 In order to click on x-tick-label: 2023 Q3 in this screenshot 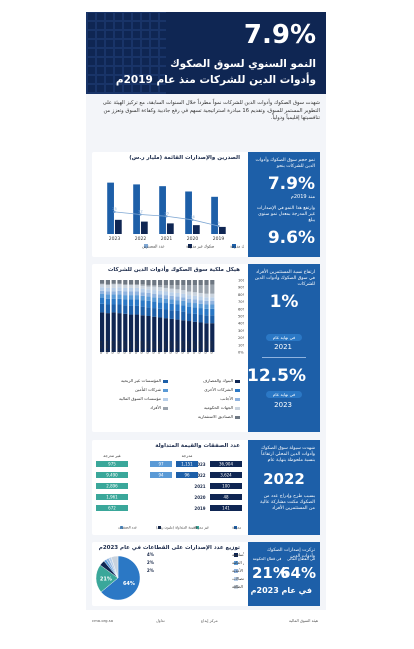, I will do `click(205, 347)`.